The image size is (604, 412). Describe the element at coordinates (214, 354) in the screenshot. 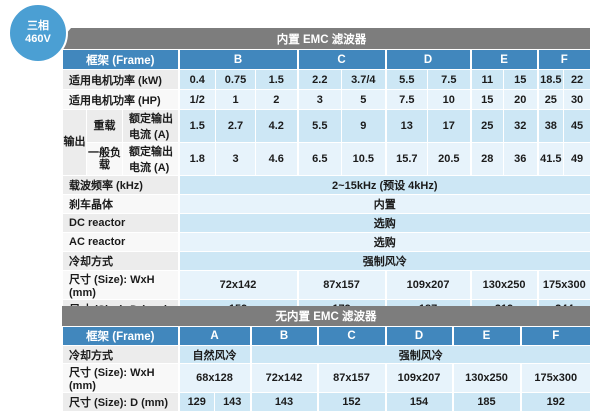

I see `value-cell: 自然风冷` at that location.